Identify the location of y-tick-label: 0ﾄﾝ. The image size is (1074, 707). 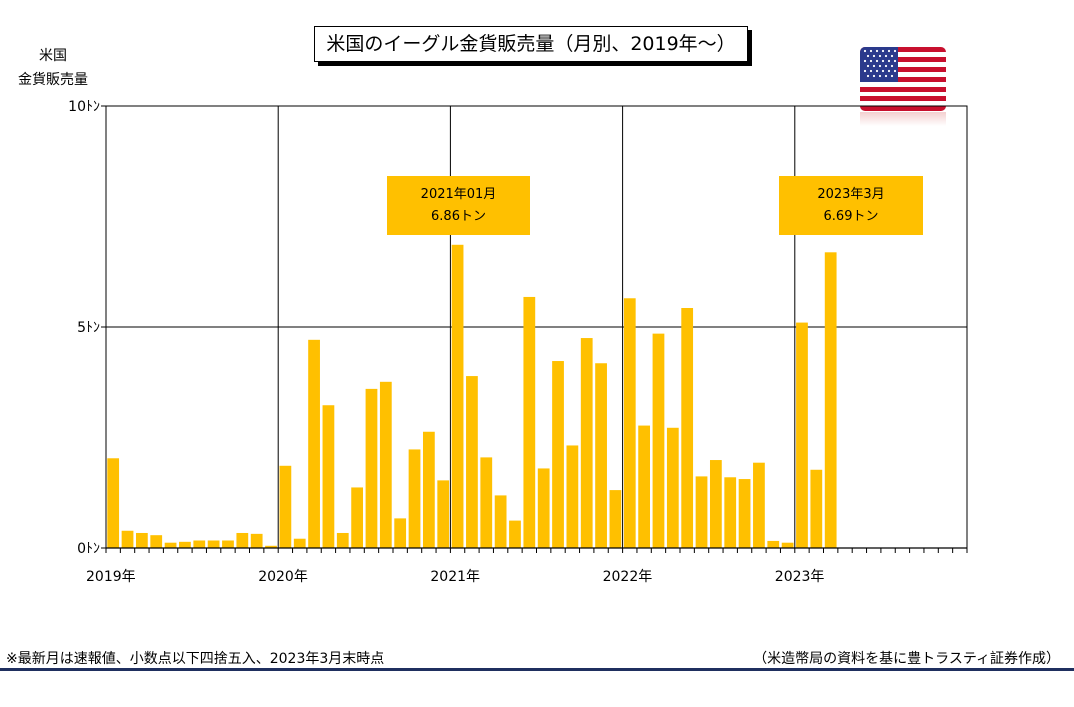
(88, 549).